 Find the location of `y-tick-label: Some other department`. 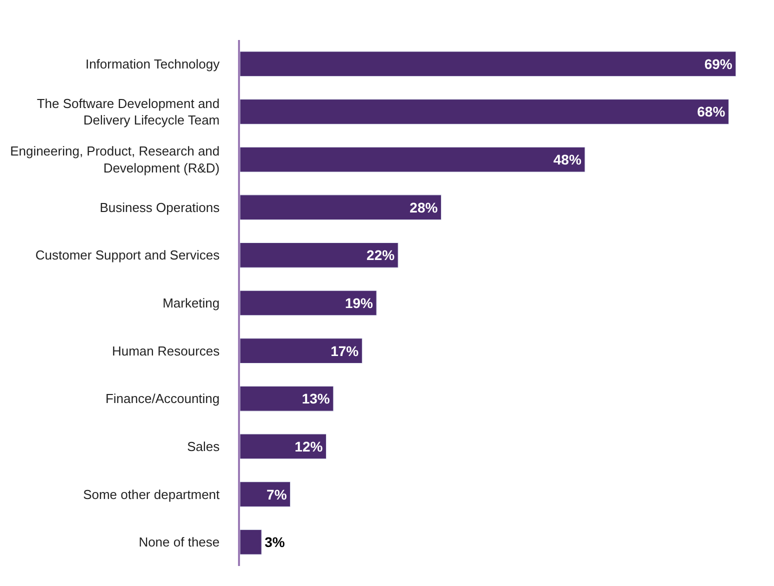

y-tick-label: Some other department is located at coordinates (151, 494).